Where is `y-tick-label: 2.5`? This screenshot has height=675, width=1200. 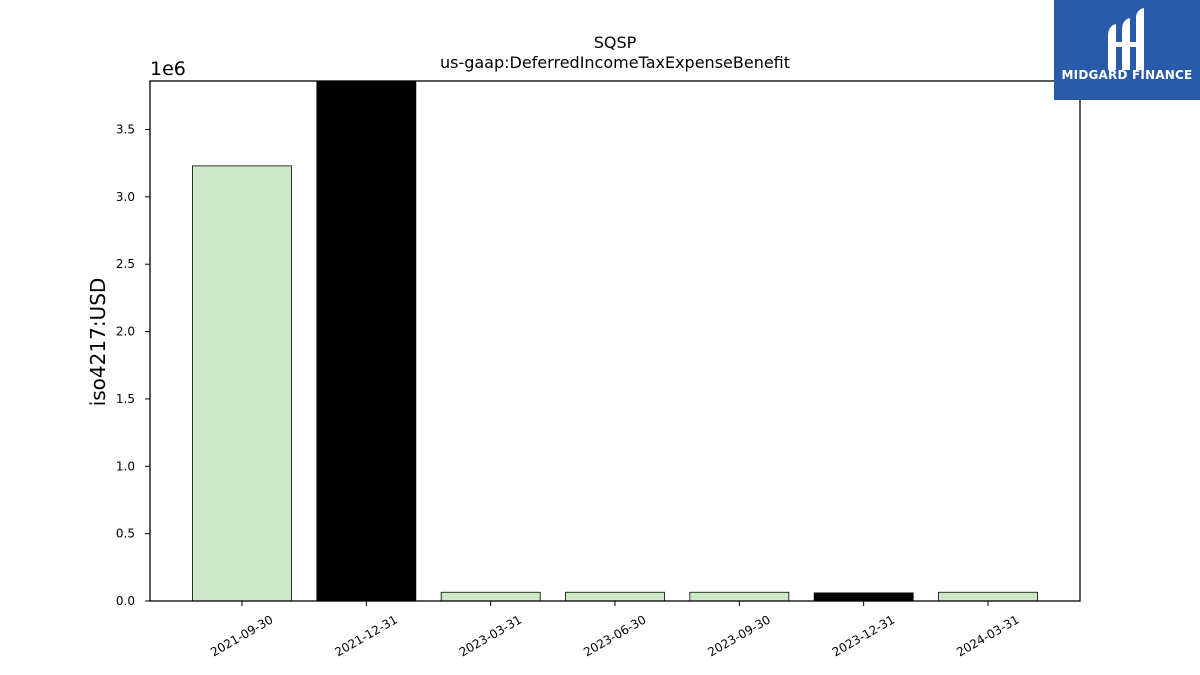 y-tick-label: 2.5 is located at coordinates (125, 264).